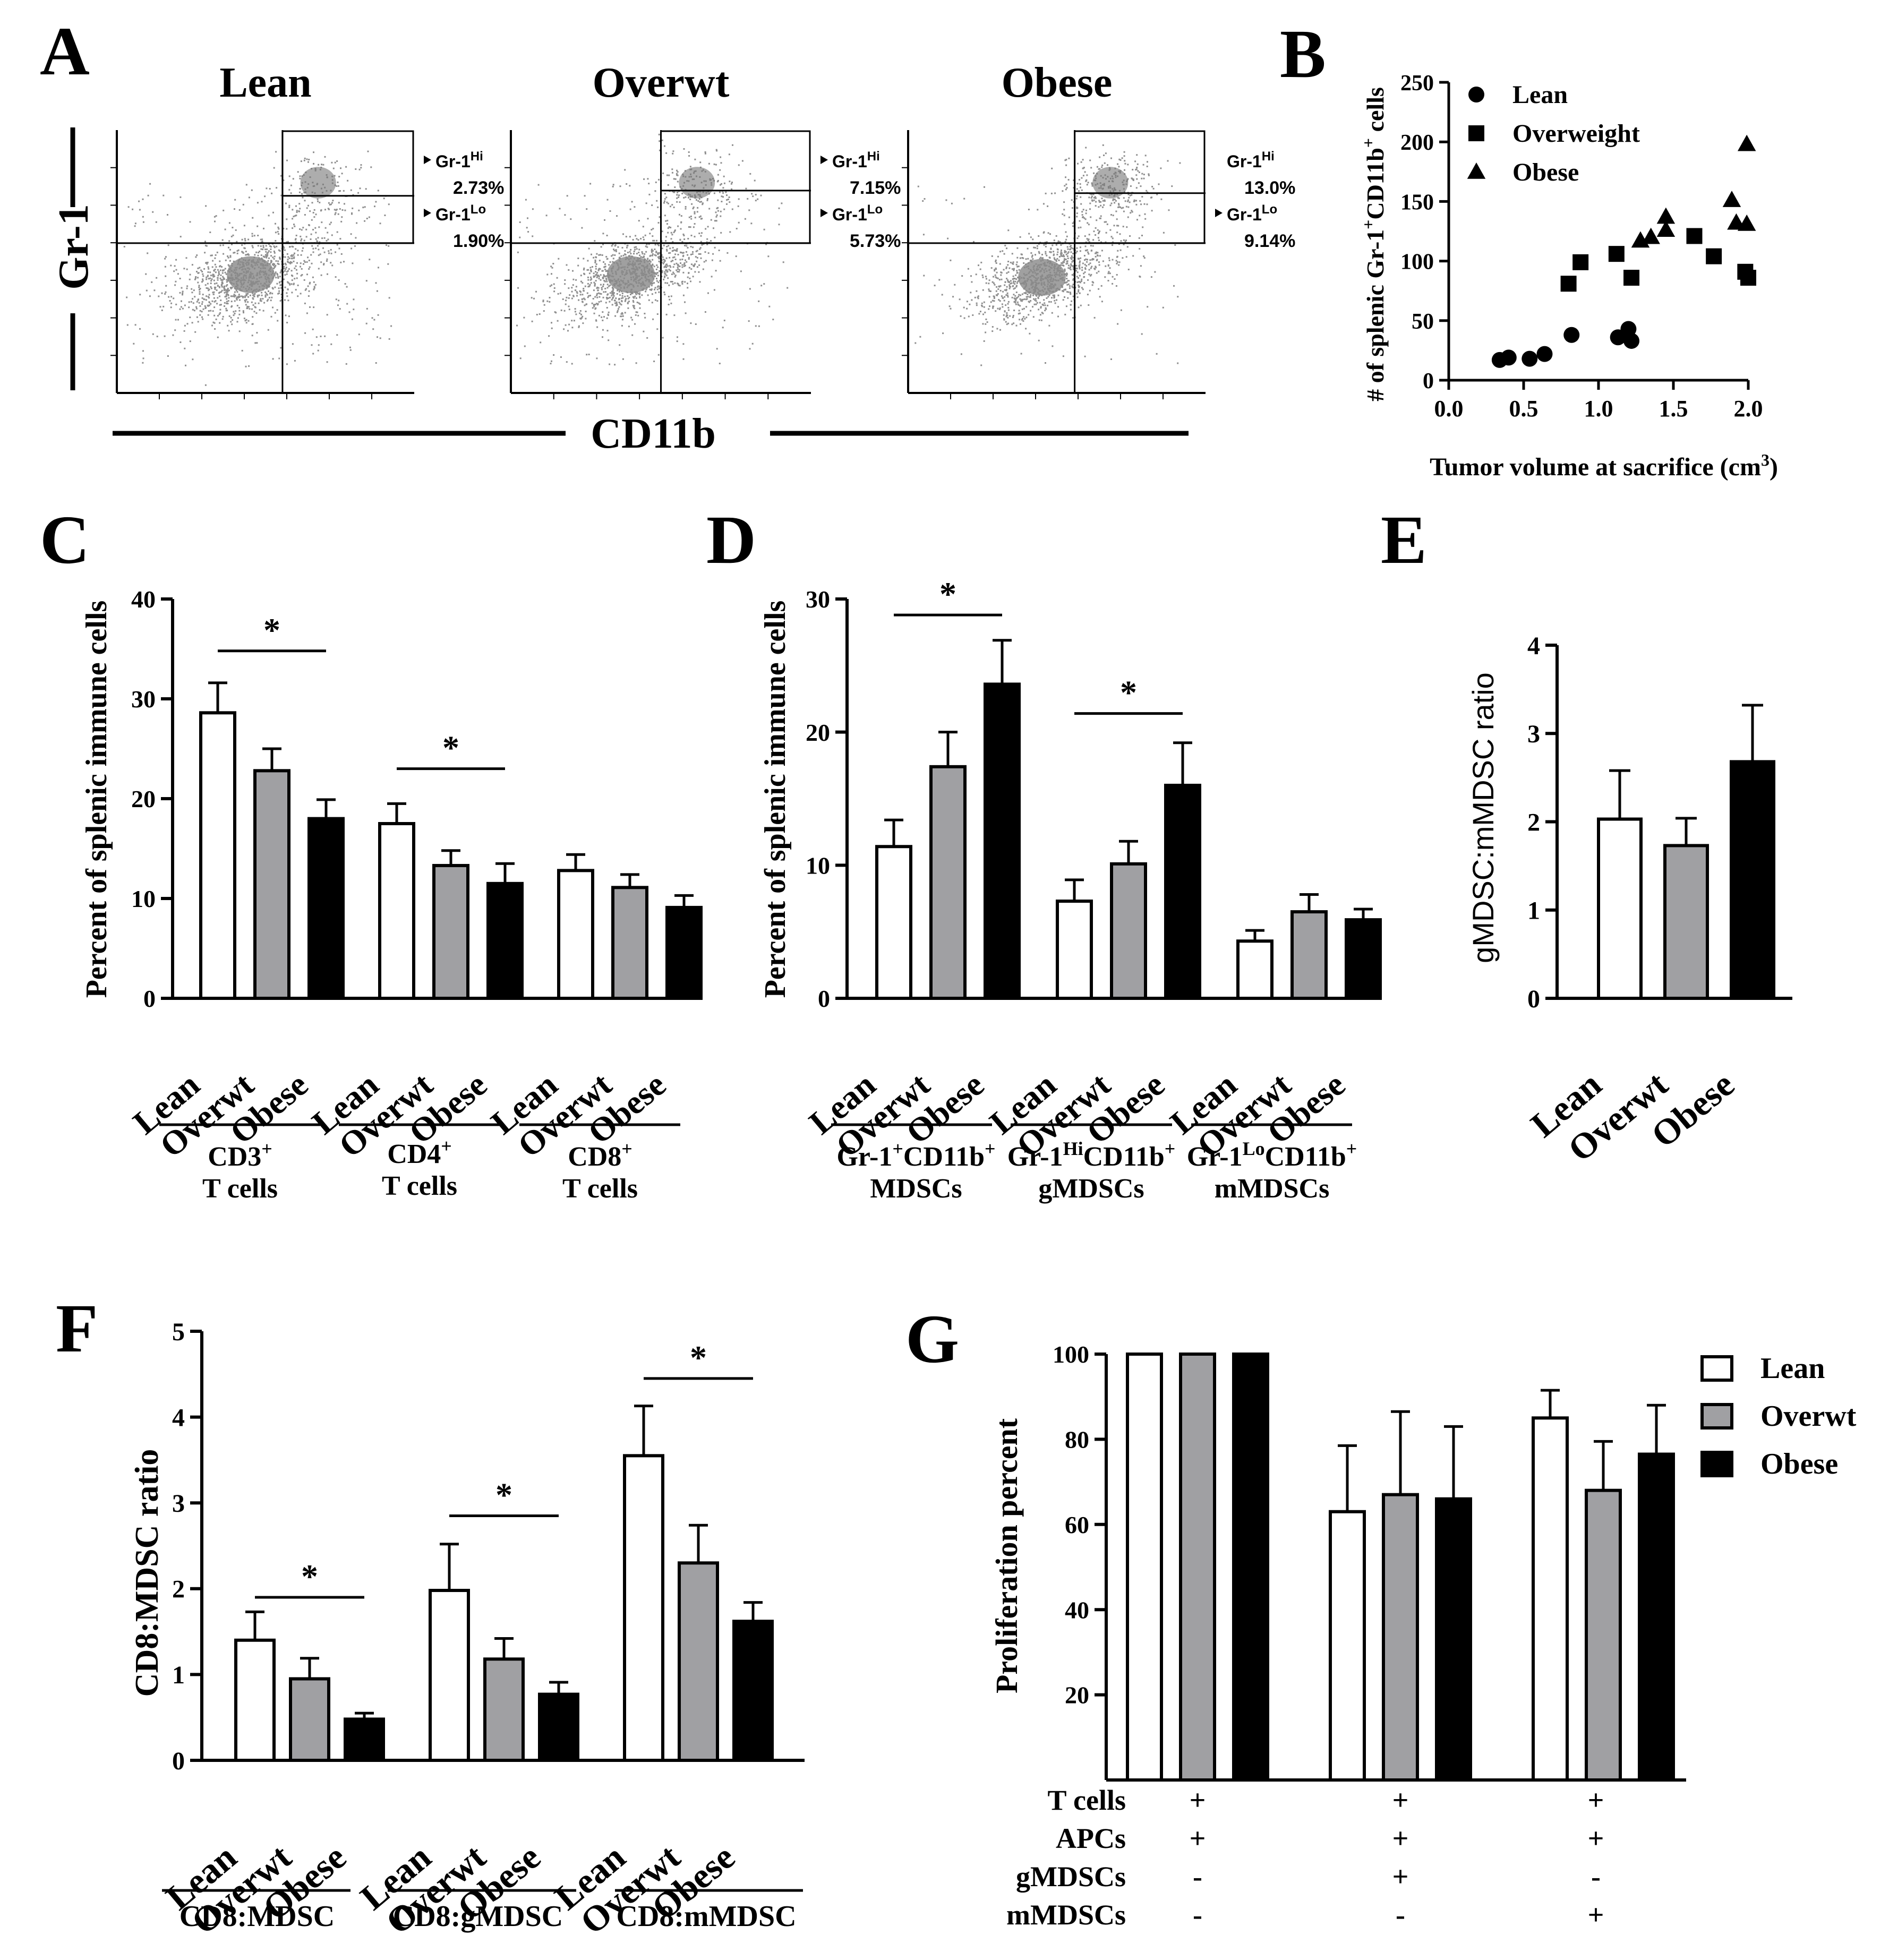  I want to click on panel-e-letter: E, so click(1404, 540).